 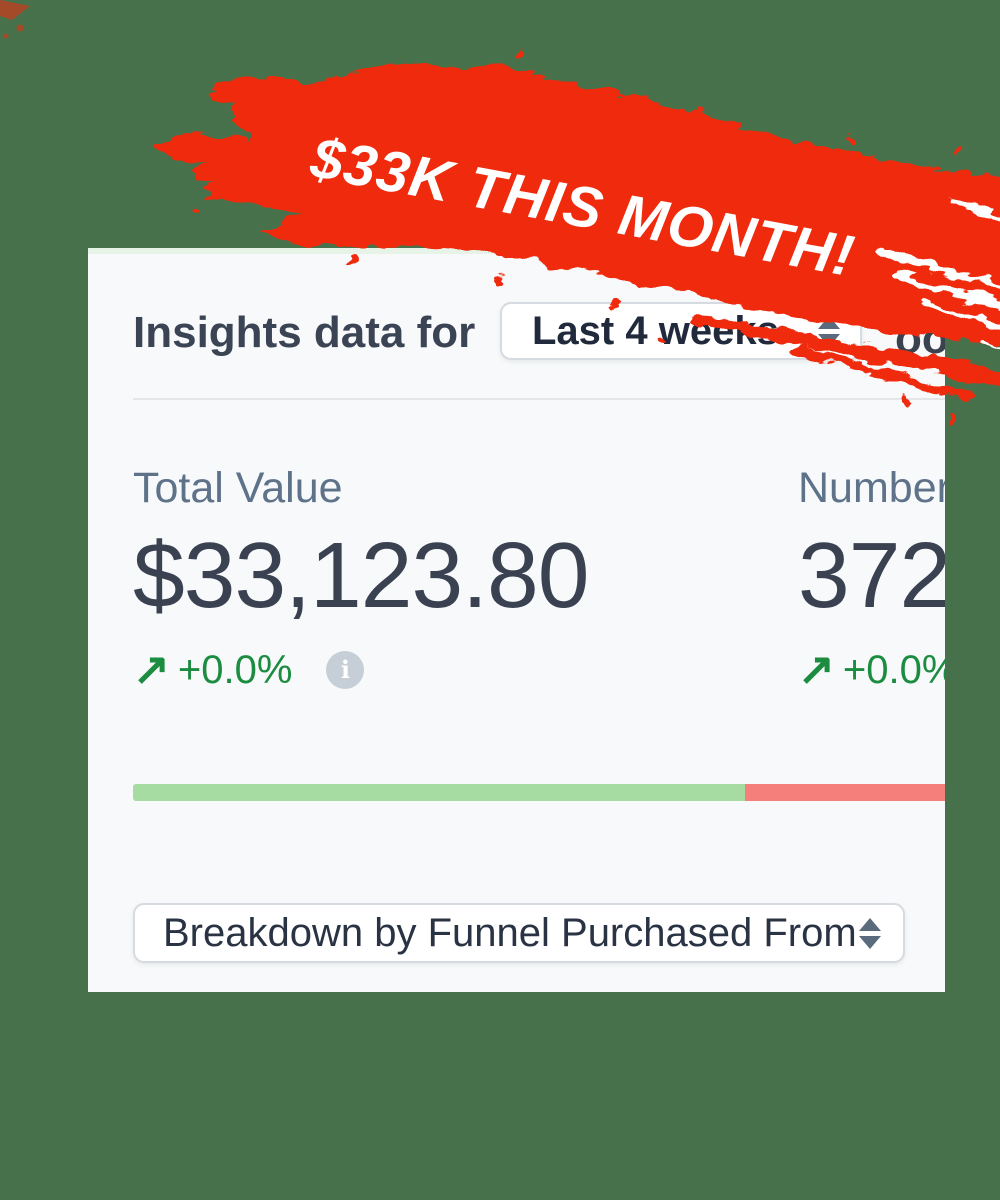 What do you see at coordinates (15, 19) in the screenshot?
I see `corner-splatter` at bounding box center [15, 19].